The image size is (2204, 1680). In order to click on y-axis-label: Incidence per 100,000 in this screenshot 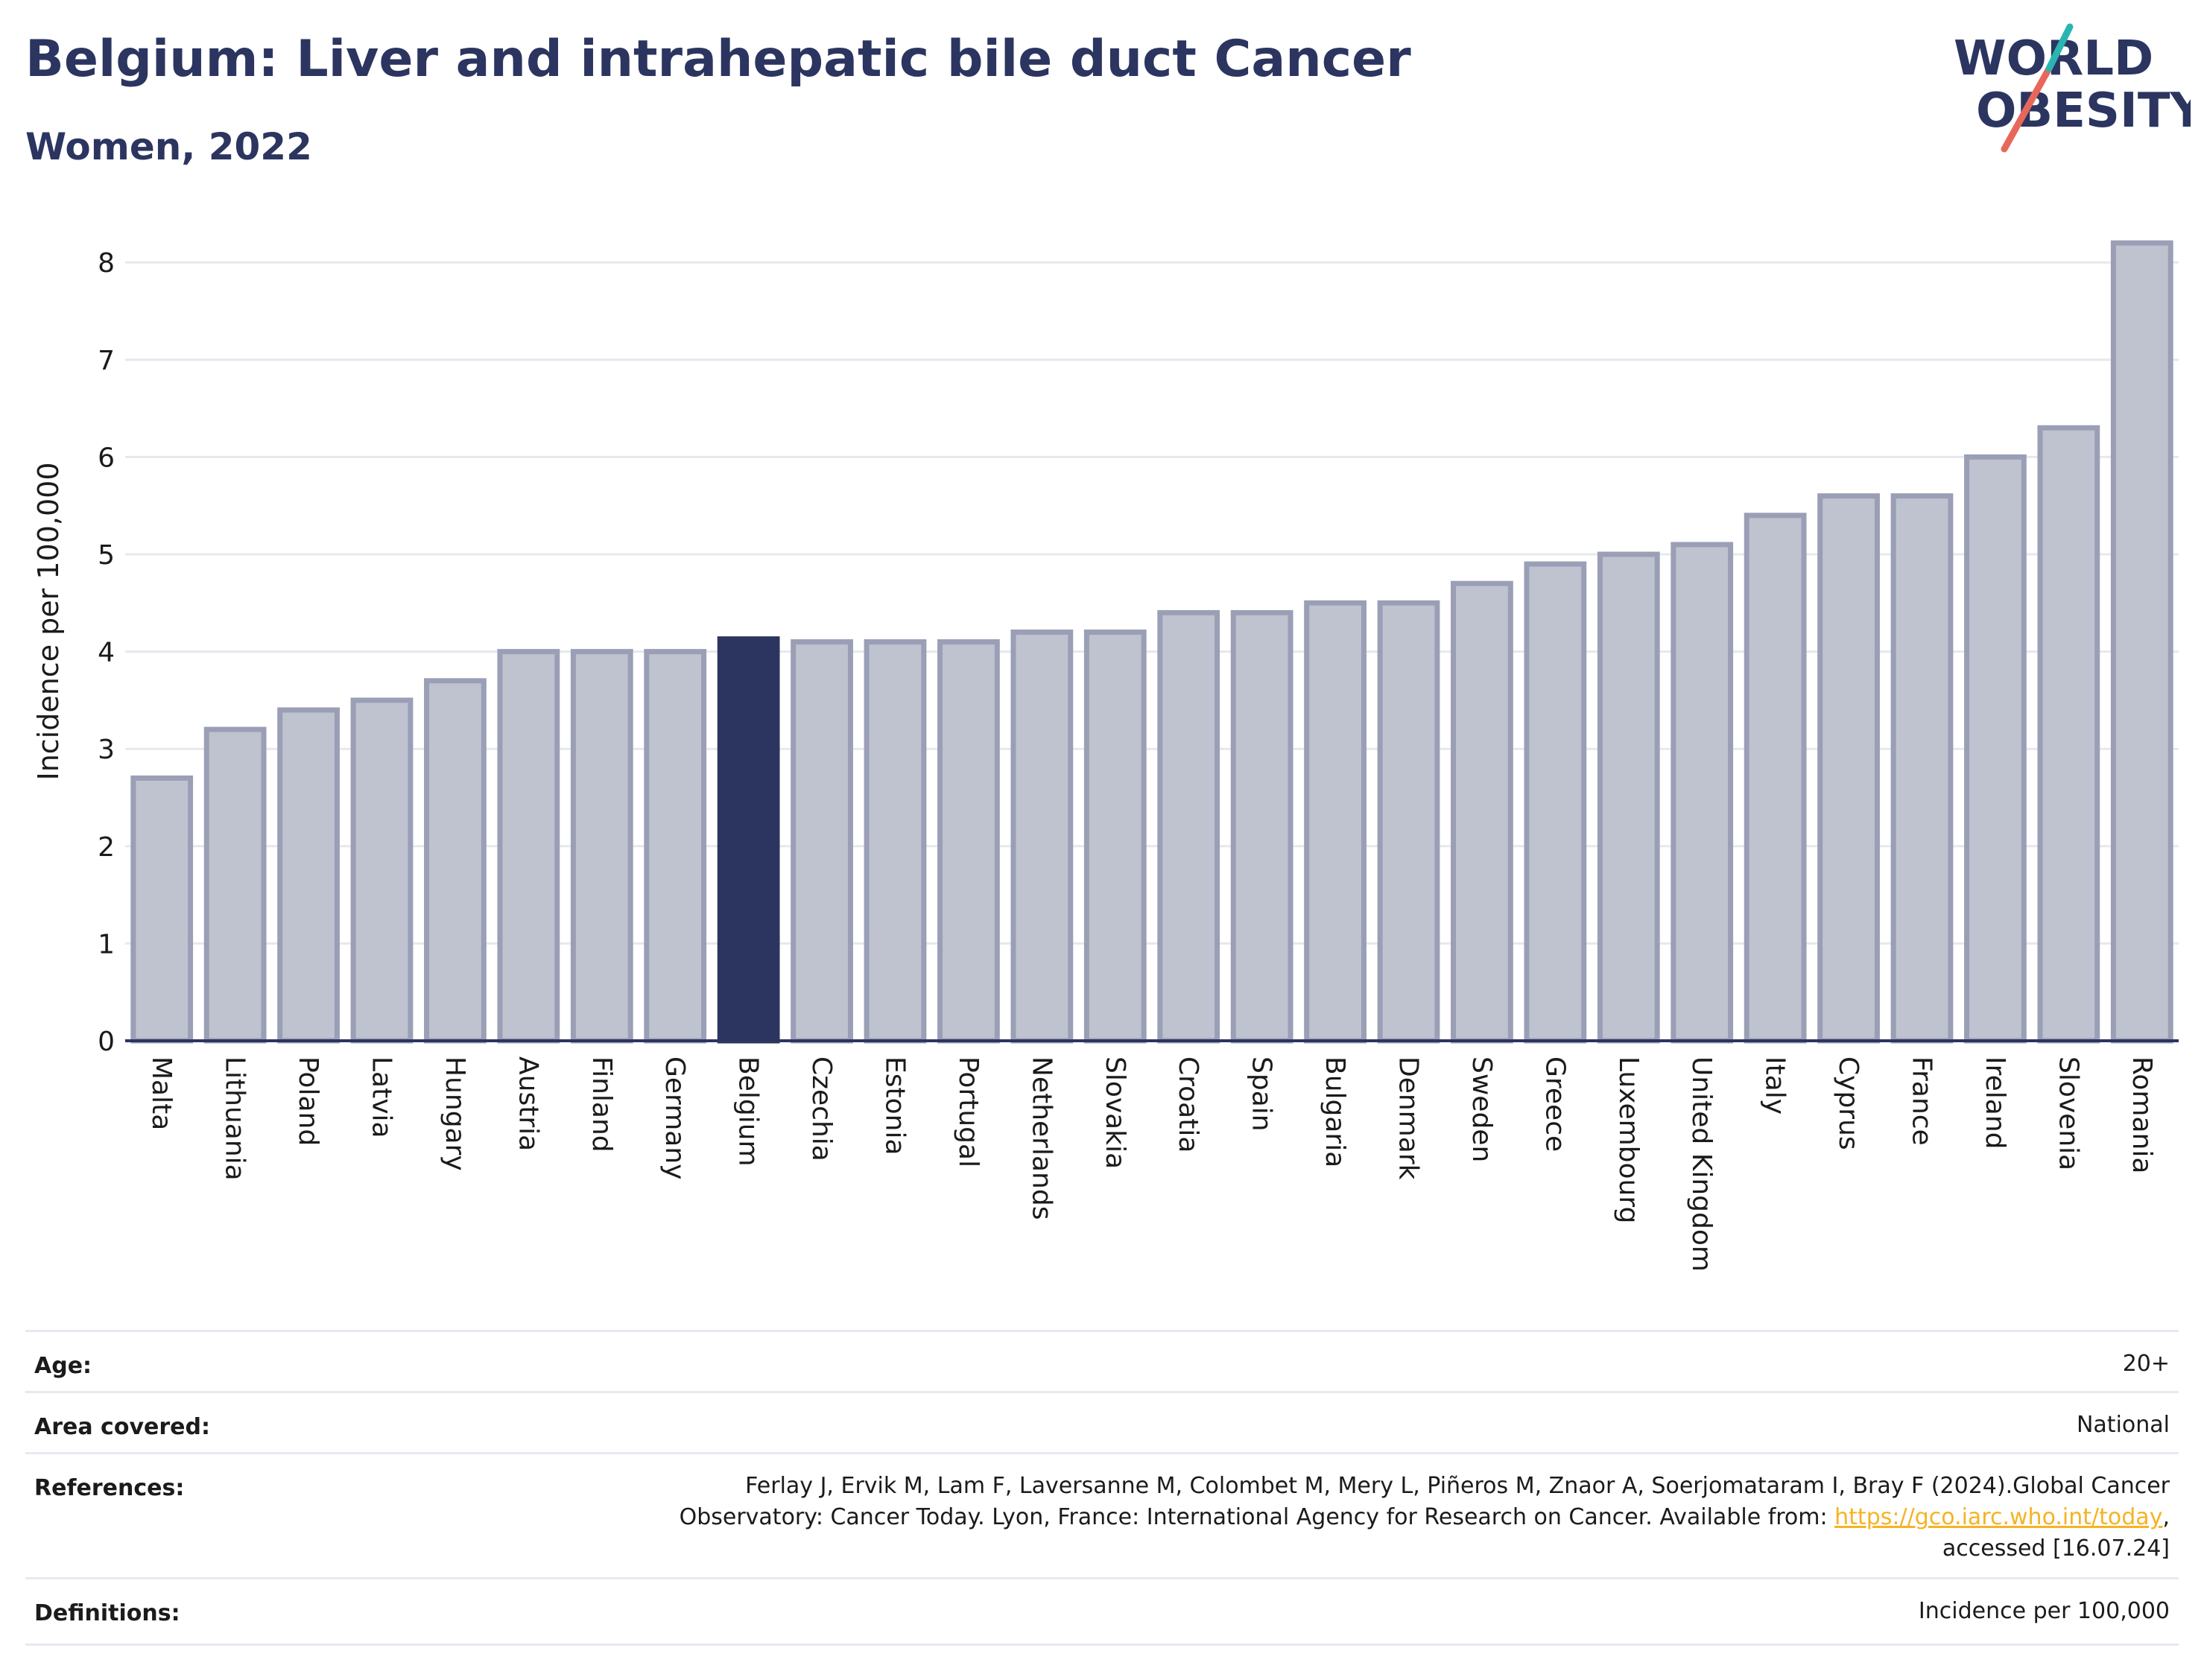, I will do `click(48, 621)`.